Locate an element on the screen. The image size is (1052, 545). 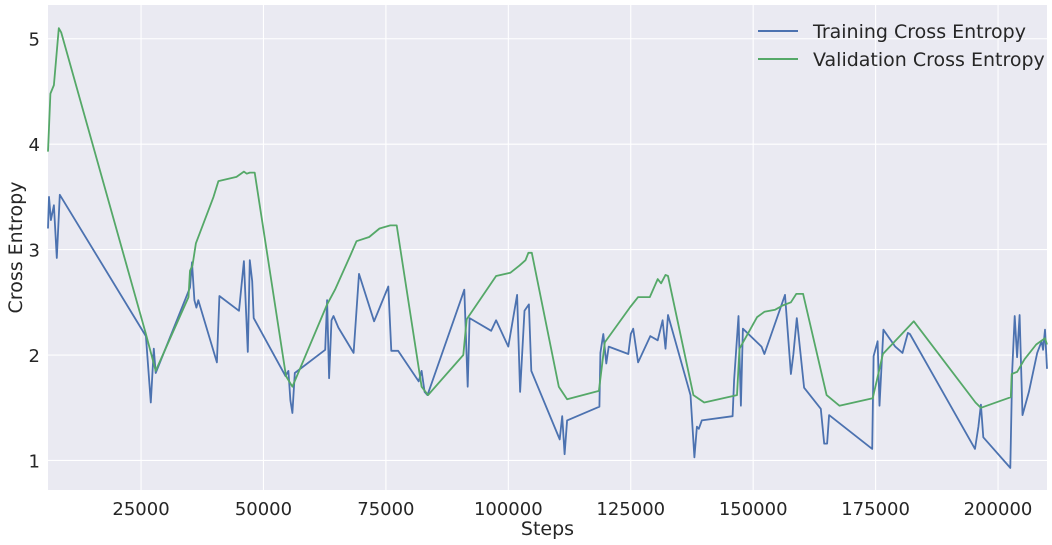
x-tick-label: 75000 is located at coordinates (385, 509).